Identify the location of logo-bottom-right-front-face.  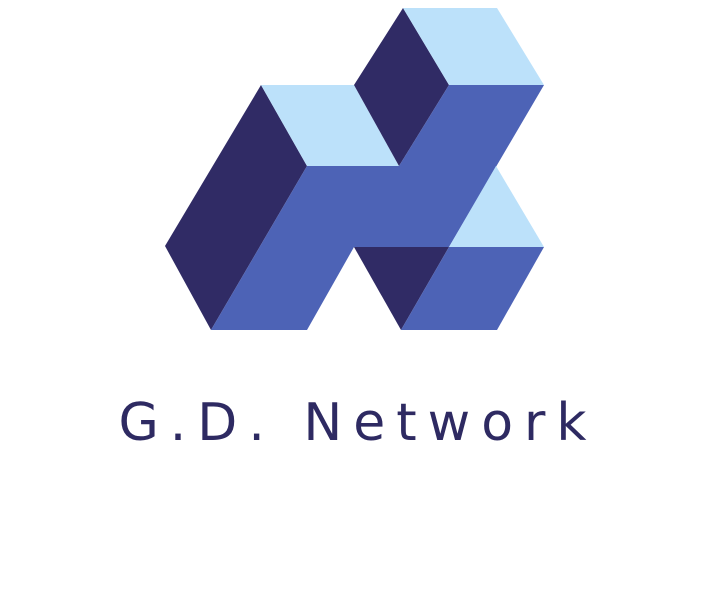
(472, 288).